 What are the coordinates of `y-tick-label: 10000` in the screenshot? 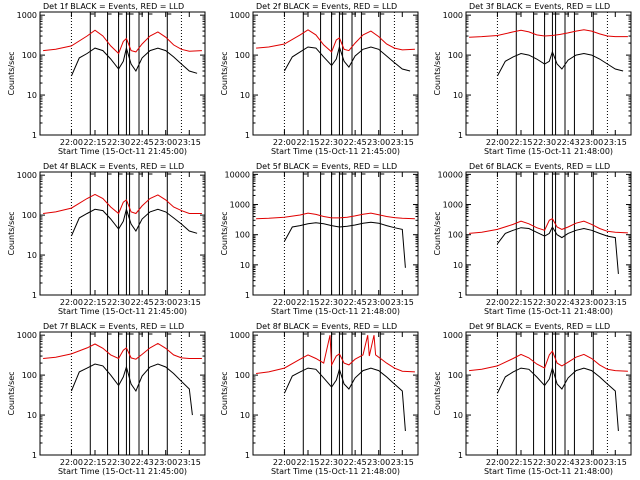 It's located at (450, 174).